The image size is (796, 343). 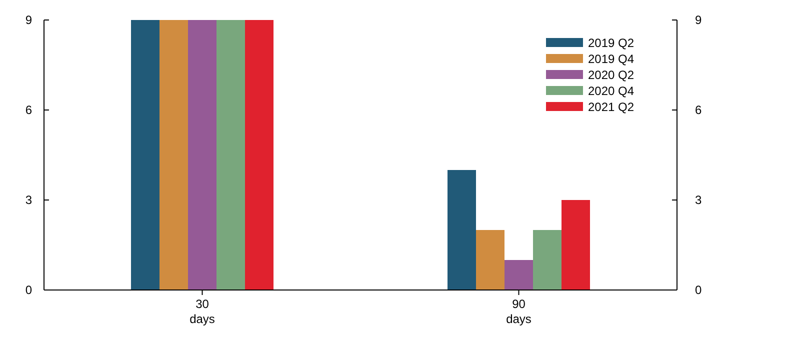 I want to click on y-tick-label: 6, so click(x=28, y=110).